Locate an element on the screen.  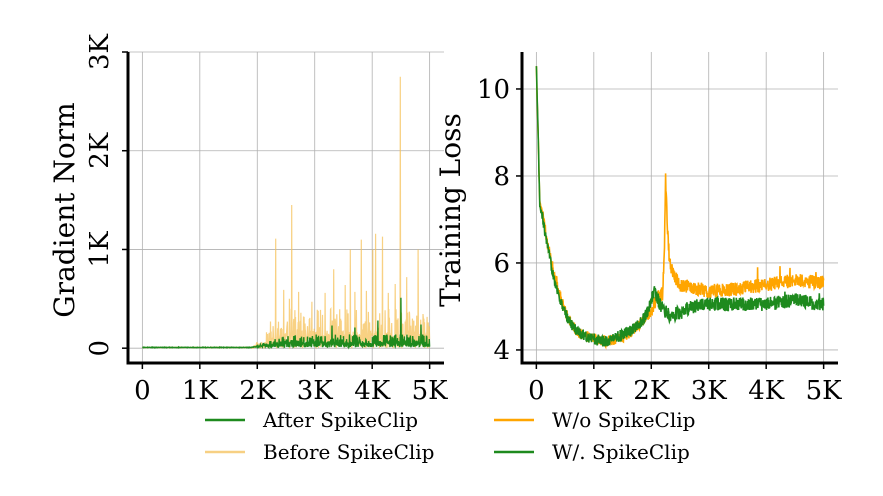
series-line-after-spikeclip is located at coordinates (286, 323).